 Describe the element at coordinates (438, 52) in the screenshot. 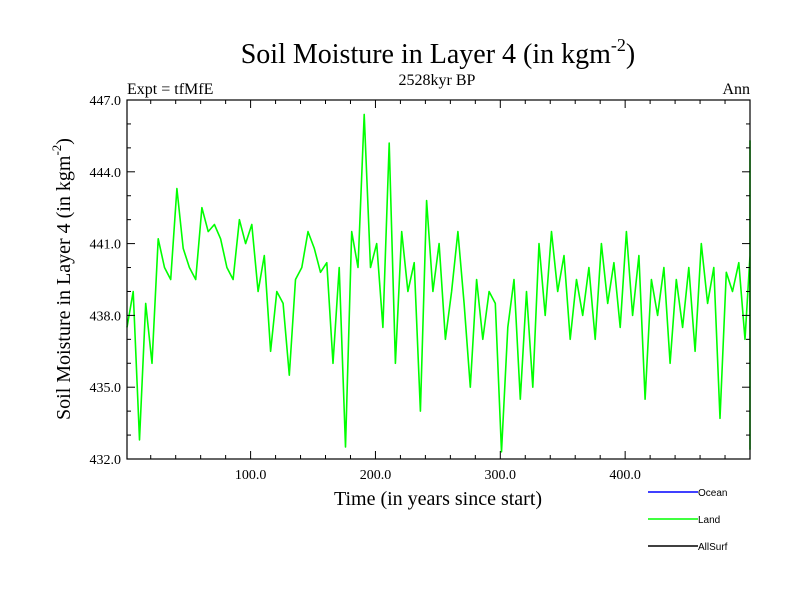

I see `chart-title: Soil Moisture in Layer 4 (in kgm-2)` at that location.